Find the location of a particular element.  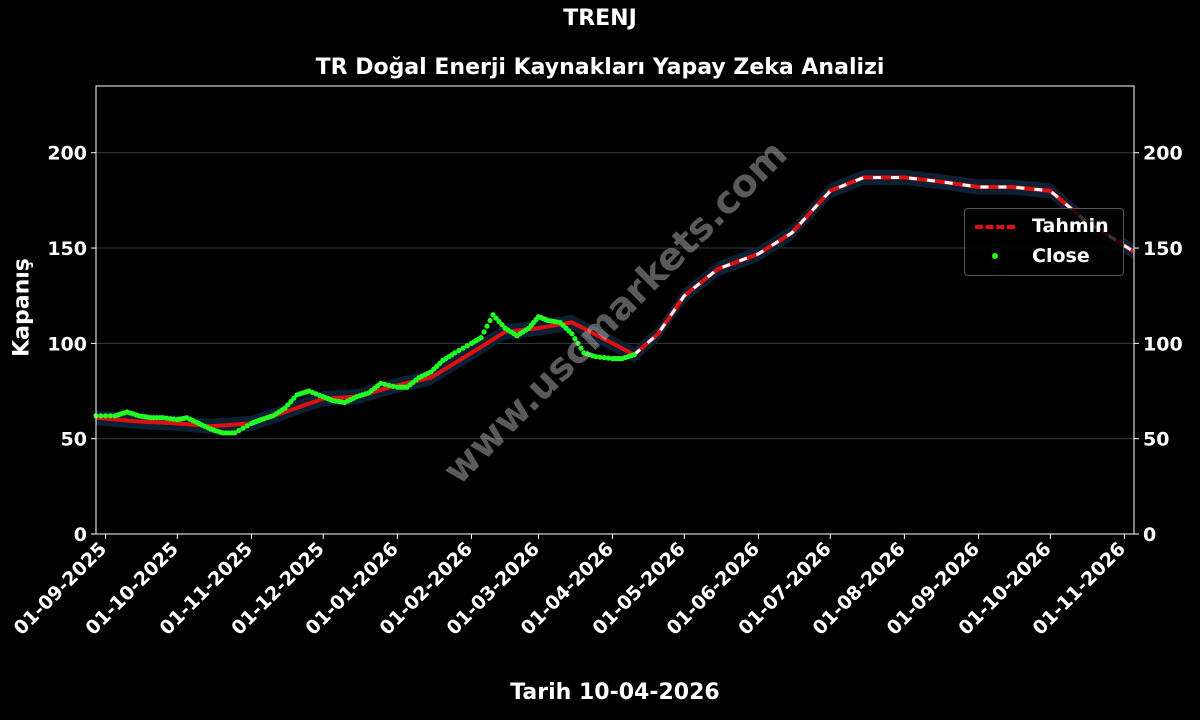

y-tick-label: 50 is located at coordinates (74, 440).